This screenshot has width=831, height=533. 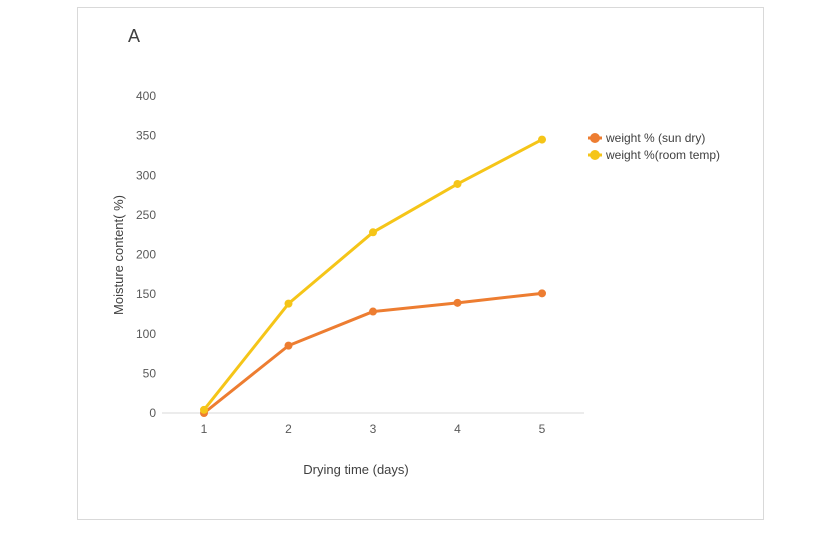 I want to click on x-tick-label: 5, so click(x=542, y=429).